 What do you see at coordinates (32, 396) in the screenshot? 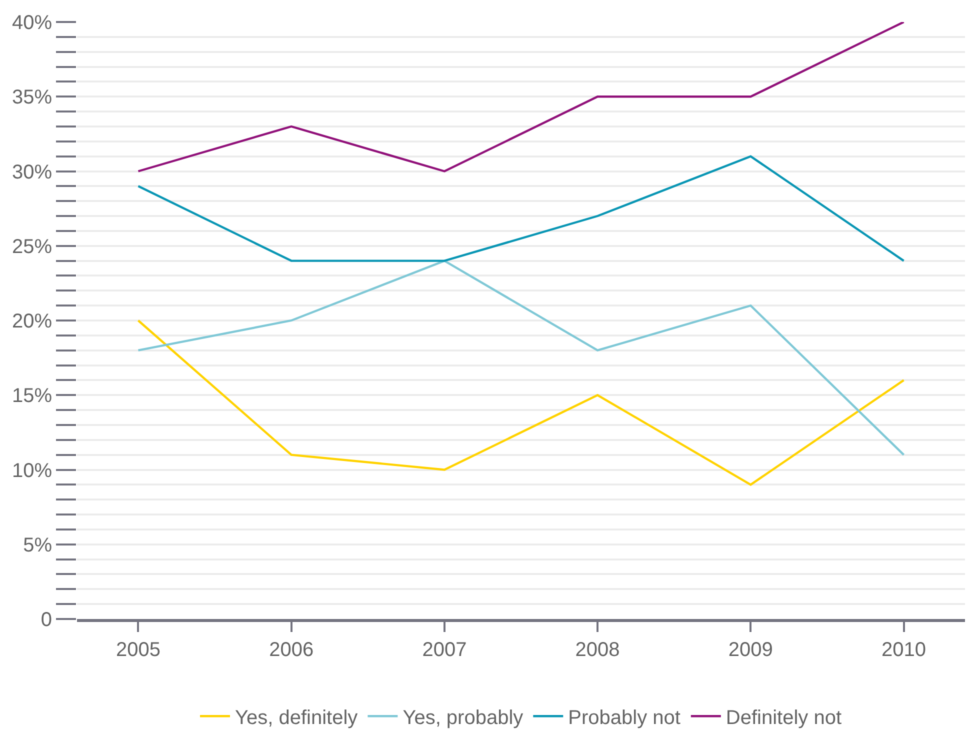
I see `y-tick-label: 15%` at bounding box center [32, 396].